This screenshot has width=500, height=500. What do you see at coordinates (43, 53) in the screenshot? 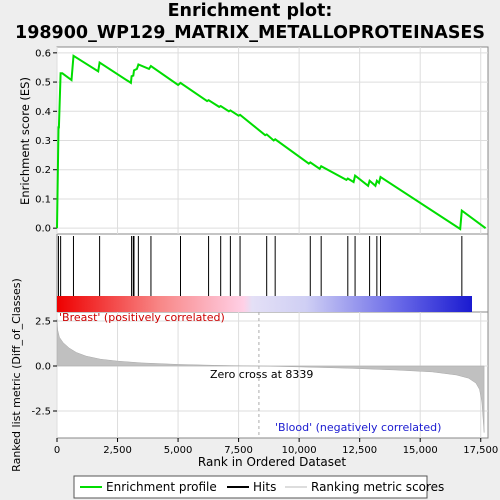
I see `es-y-tick-label: 0.6` at bounding box center [43, 53].